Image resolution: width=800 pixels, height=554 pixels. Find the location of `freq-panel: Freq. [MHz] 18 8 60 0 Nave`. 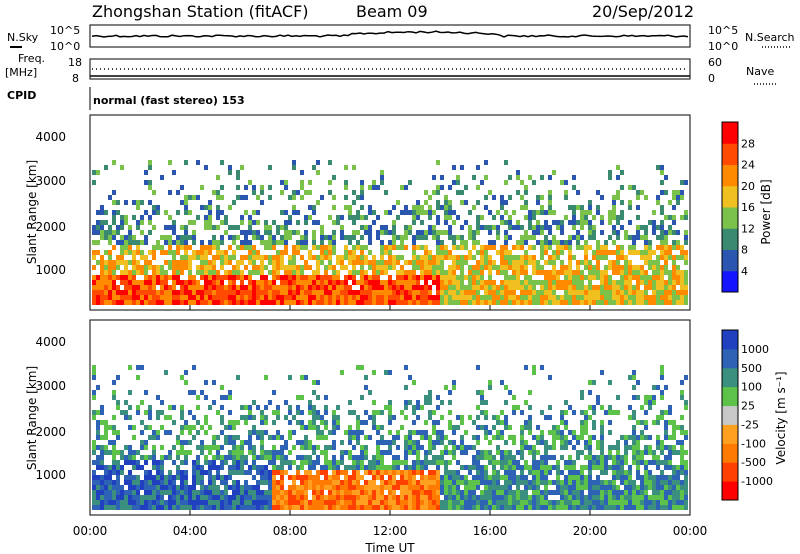

freq-panel: Freq. [MHz] 18 8 60 0 Nave is located at coordinates (390, 68).